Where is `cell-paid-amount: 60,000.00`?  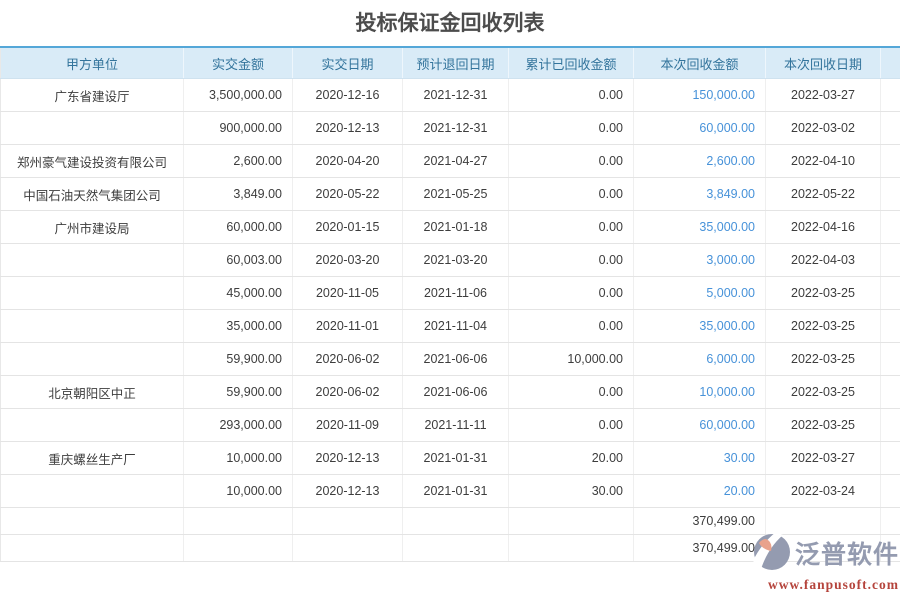 cell-paid-amount: 60,000.00 is located at coordinates (238, 227).